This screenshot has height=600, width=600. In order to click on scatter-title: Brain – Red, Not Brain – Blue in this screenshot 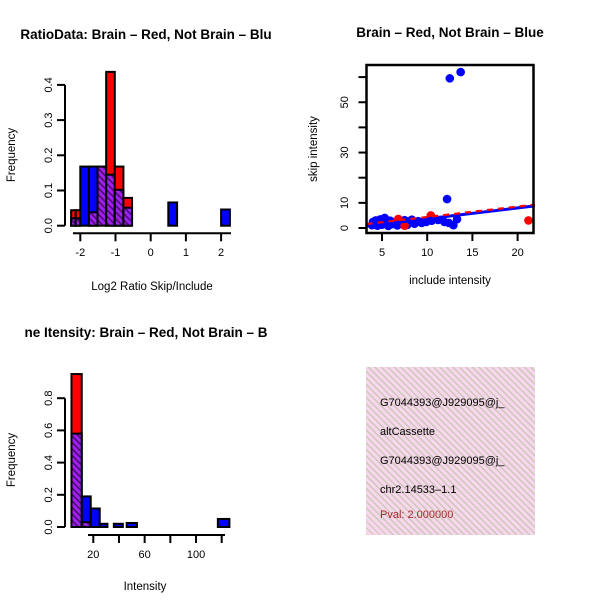, I will do `click(450, 32)`.